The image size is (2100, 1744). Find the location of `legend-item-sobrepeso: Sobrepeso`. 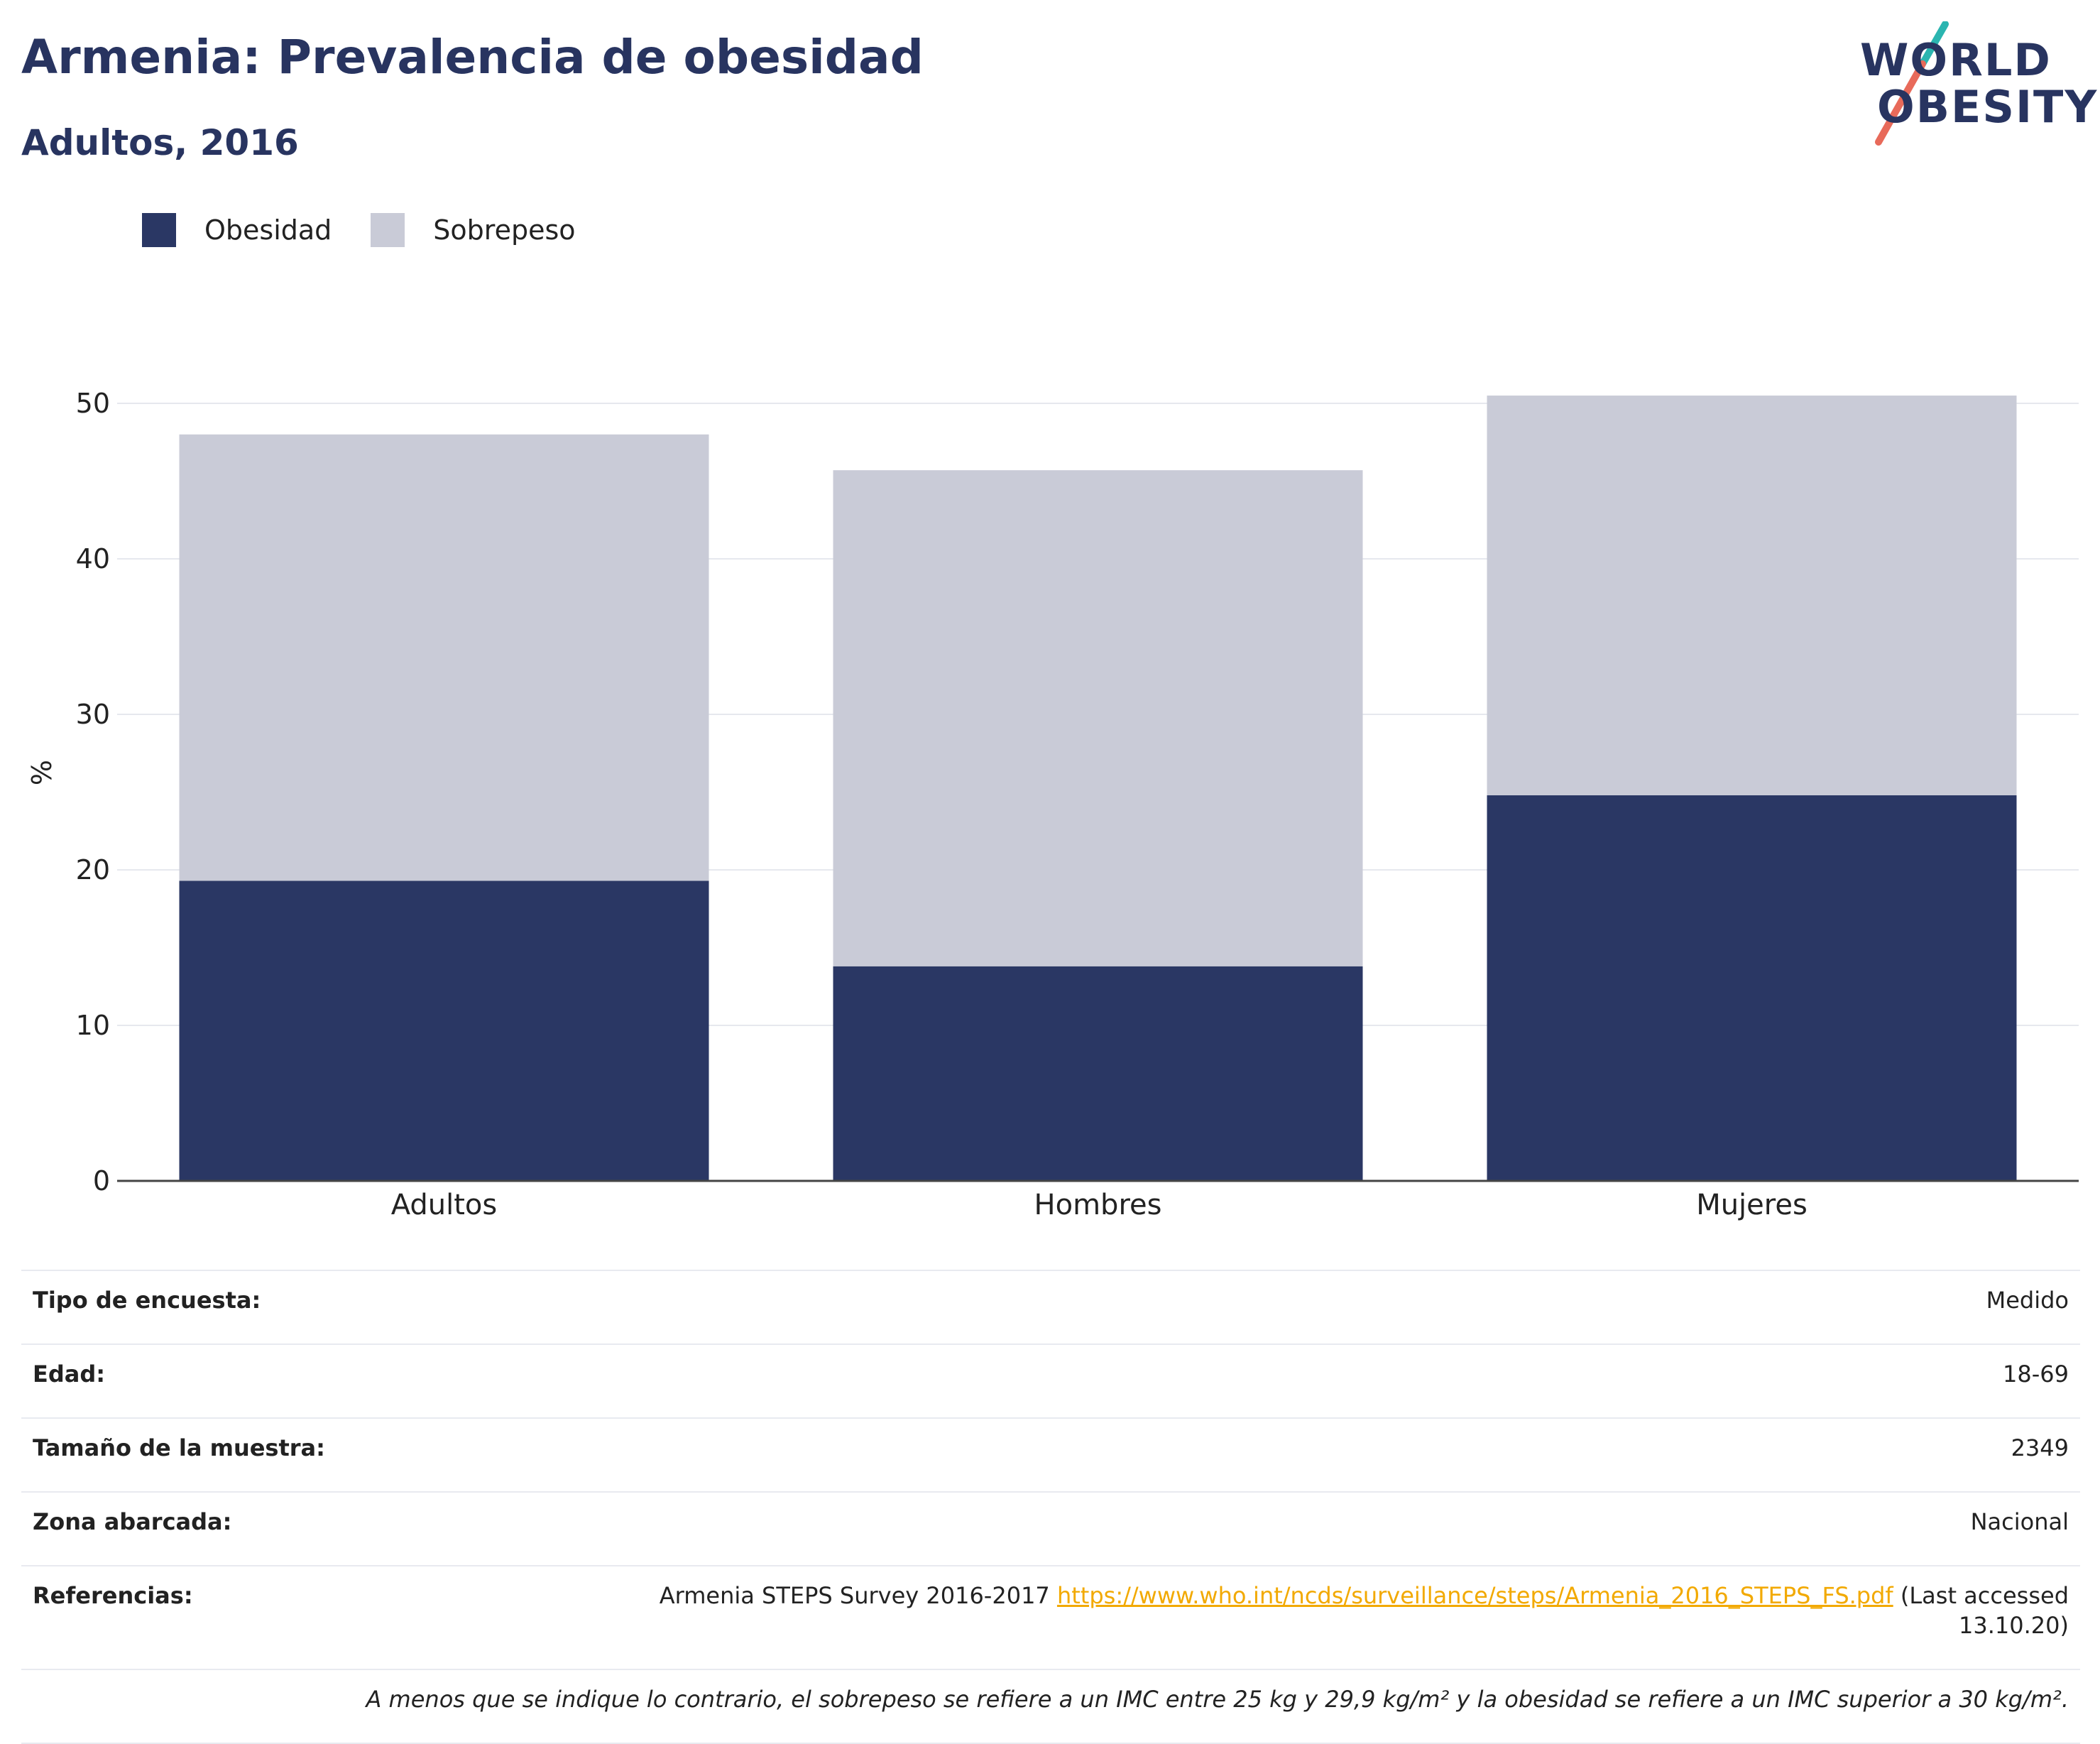

legend-item-sobrepeso: Sobrepeso is located at coordinates (473, 230).